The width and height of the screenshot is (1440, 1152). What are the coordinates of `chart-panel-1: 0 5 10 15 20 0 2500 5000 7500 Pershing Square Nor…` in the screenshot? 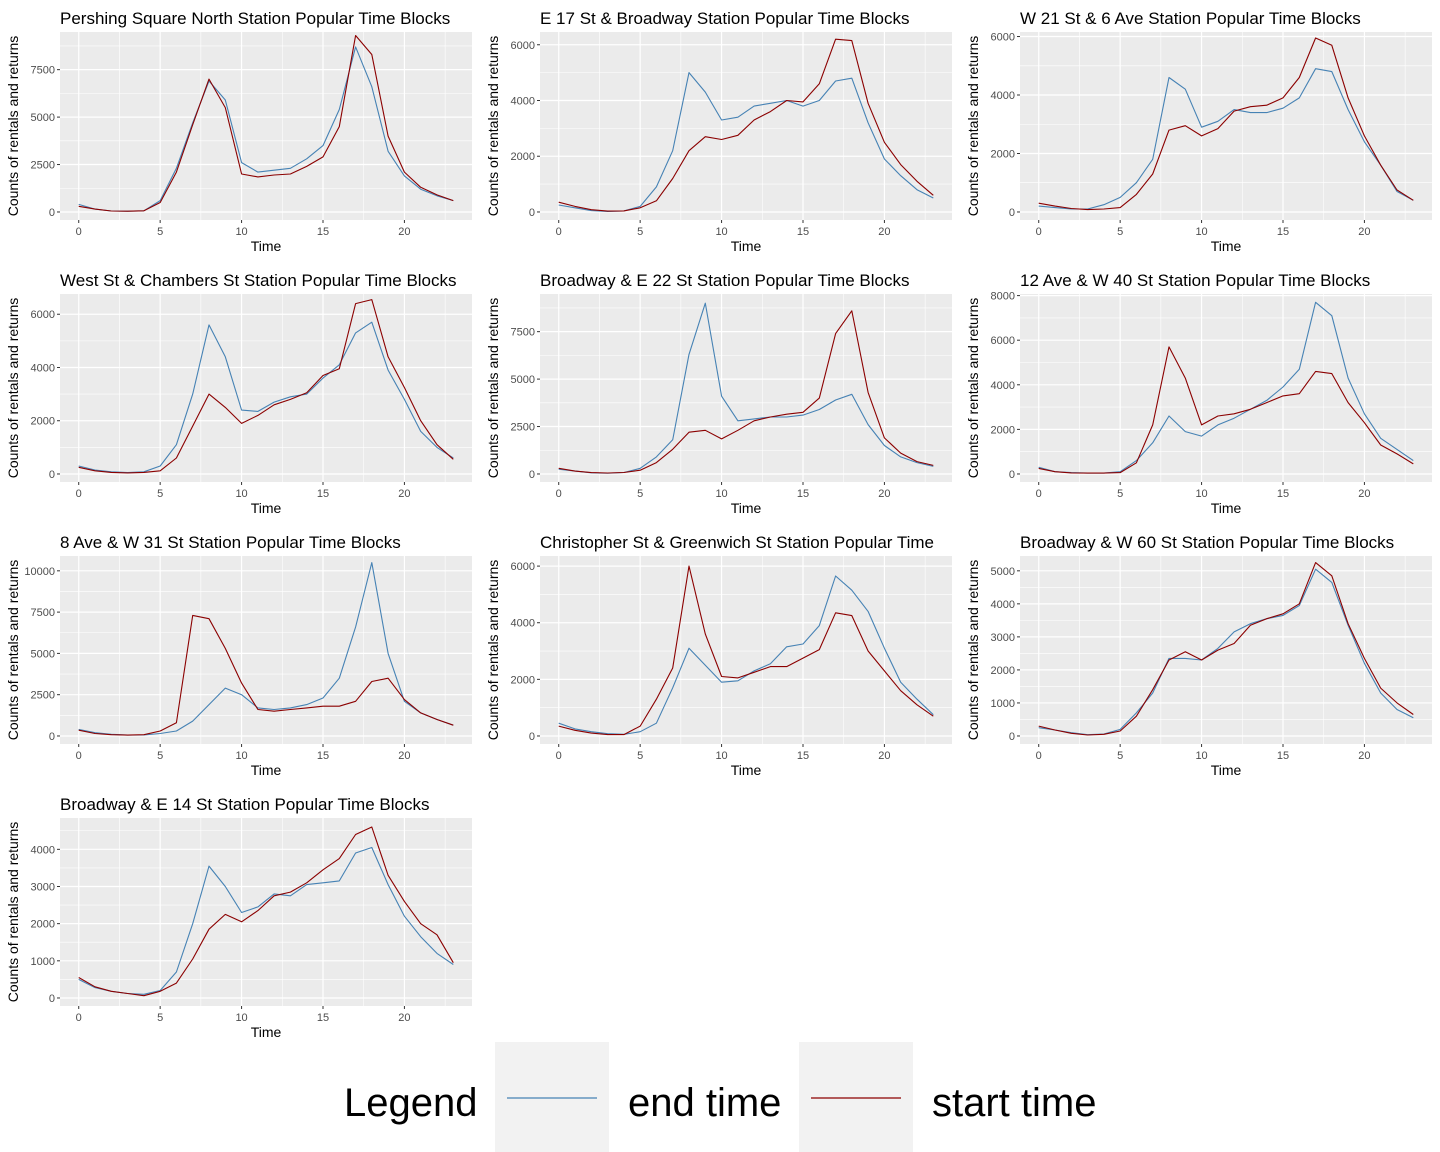 It's located at (238, 131).